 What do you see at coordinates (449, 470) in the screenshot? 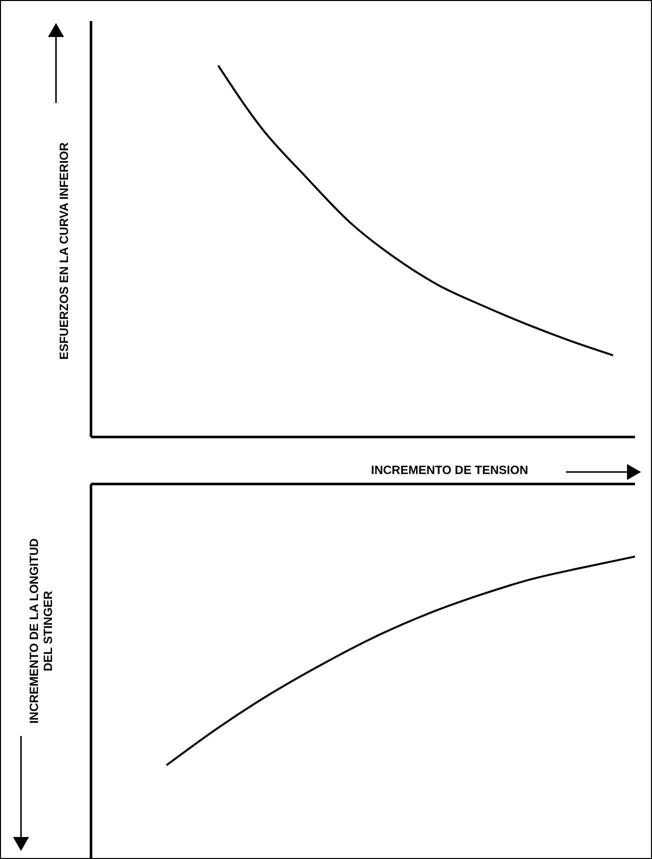
I see `x-axis-title: INCREMENTO DE TENSION` at bounding box center [449, 470].